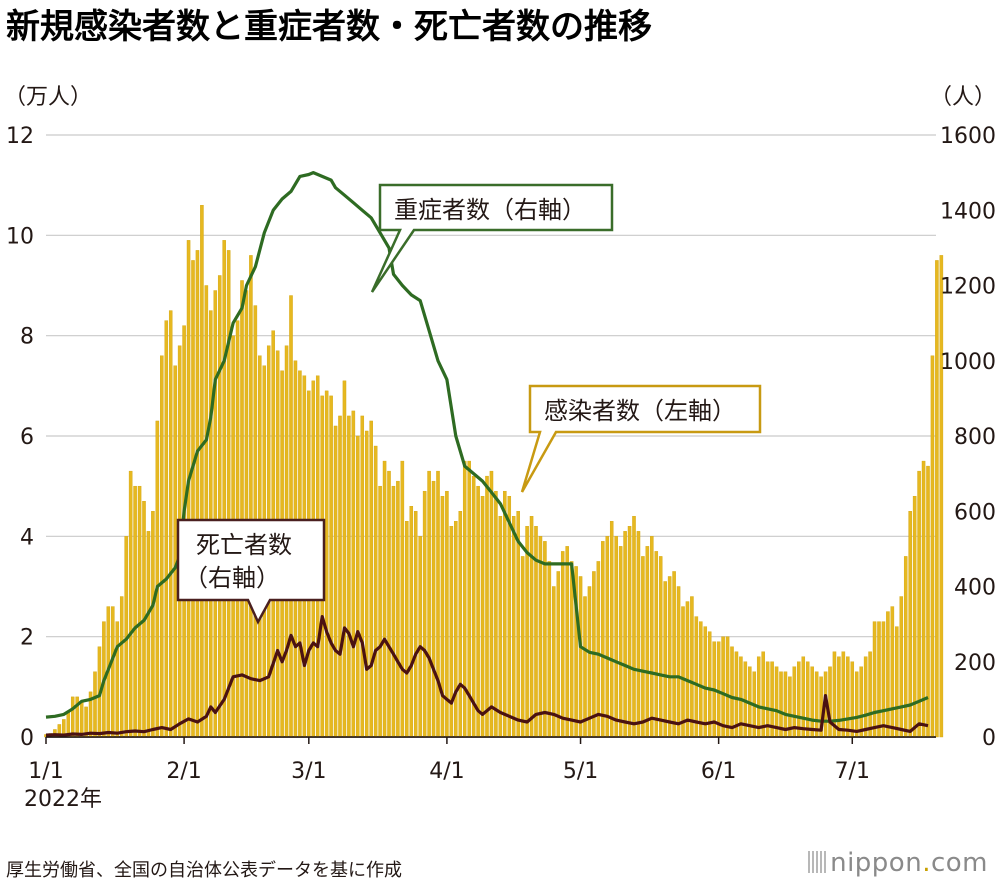  I want to click on callout-severe-box, so click(492, 238).